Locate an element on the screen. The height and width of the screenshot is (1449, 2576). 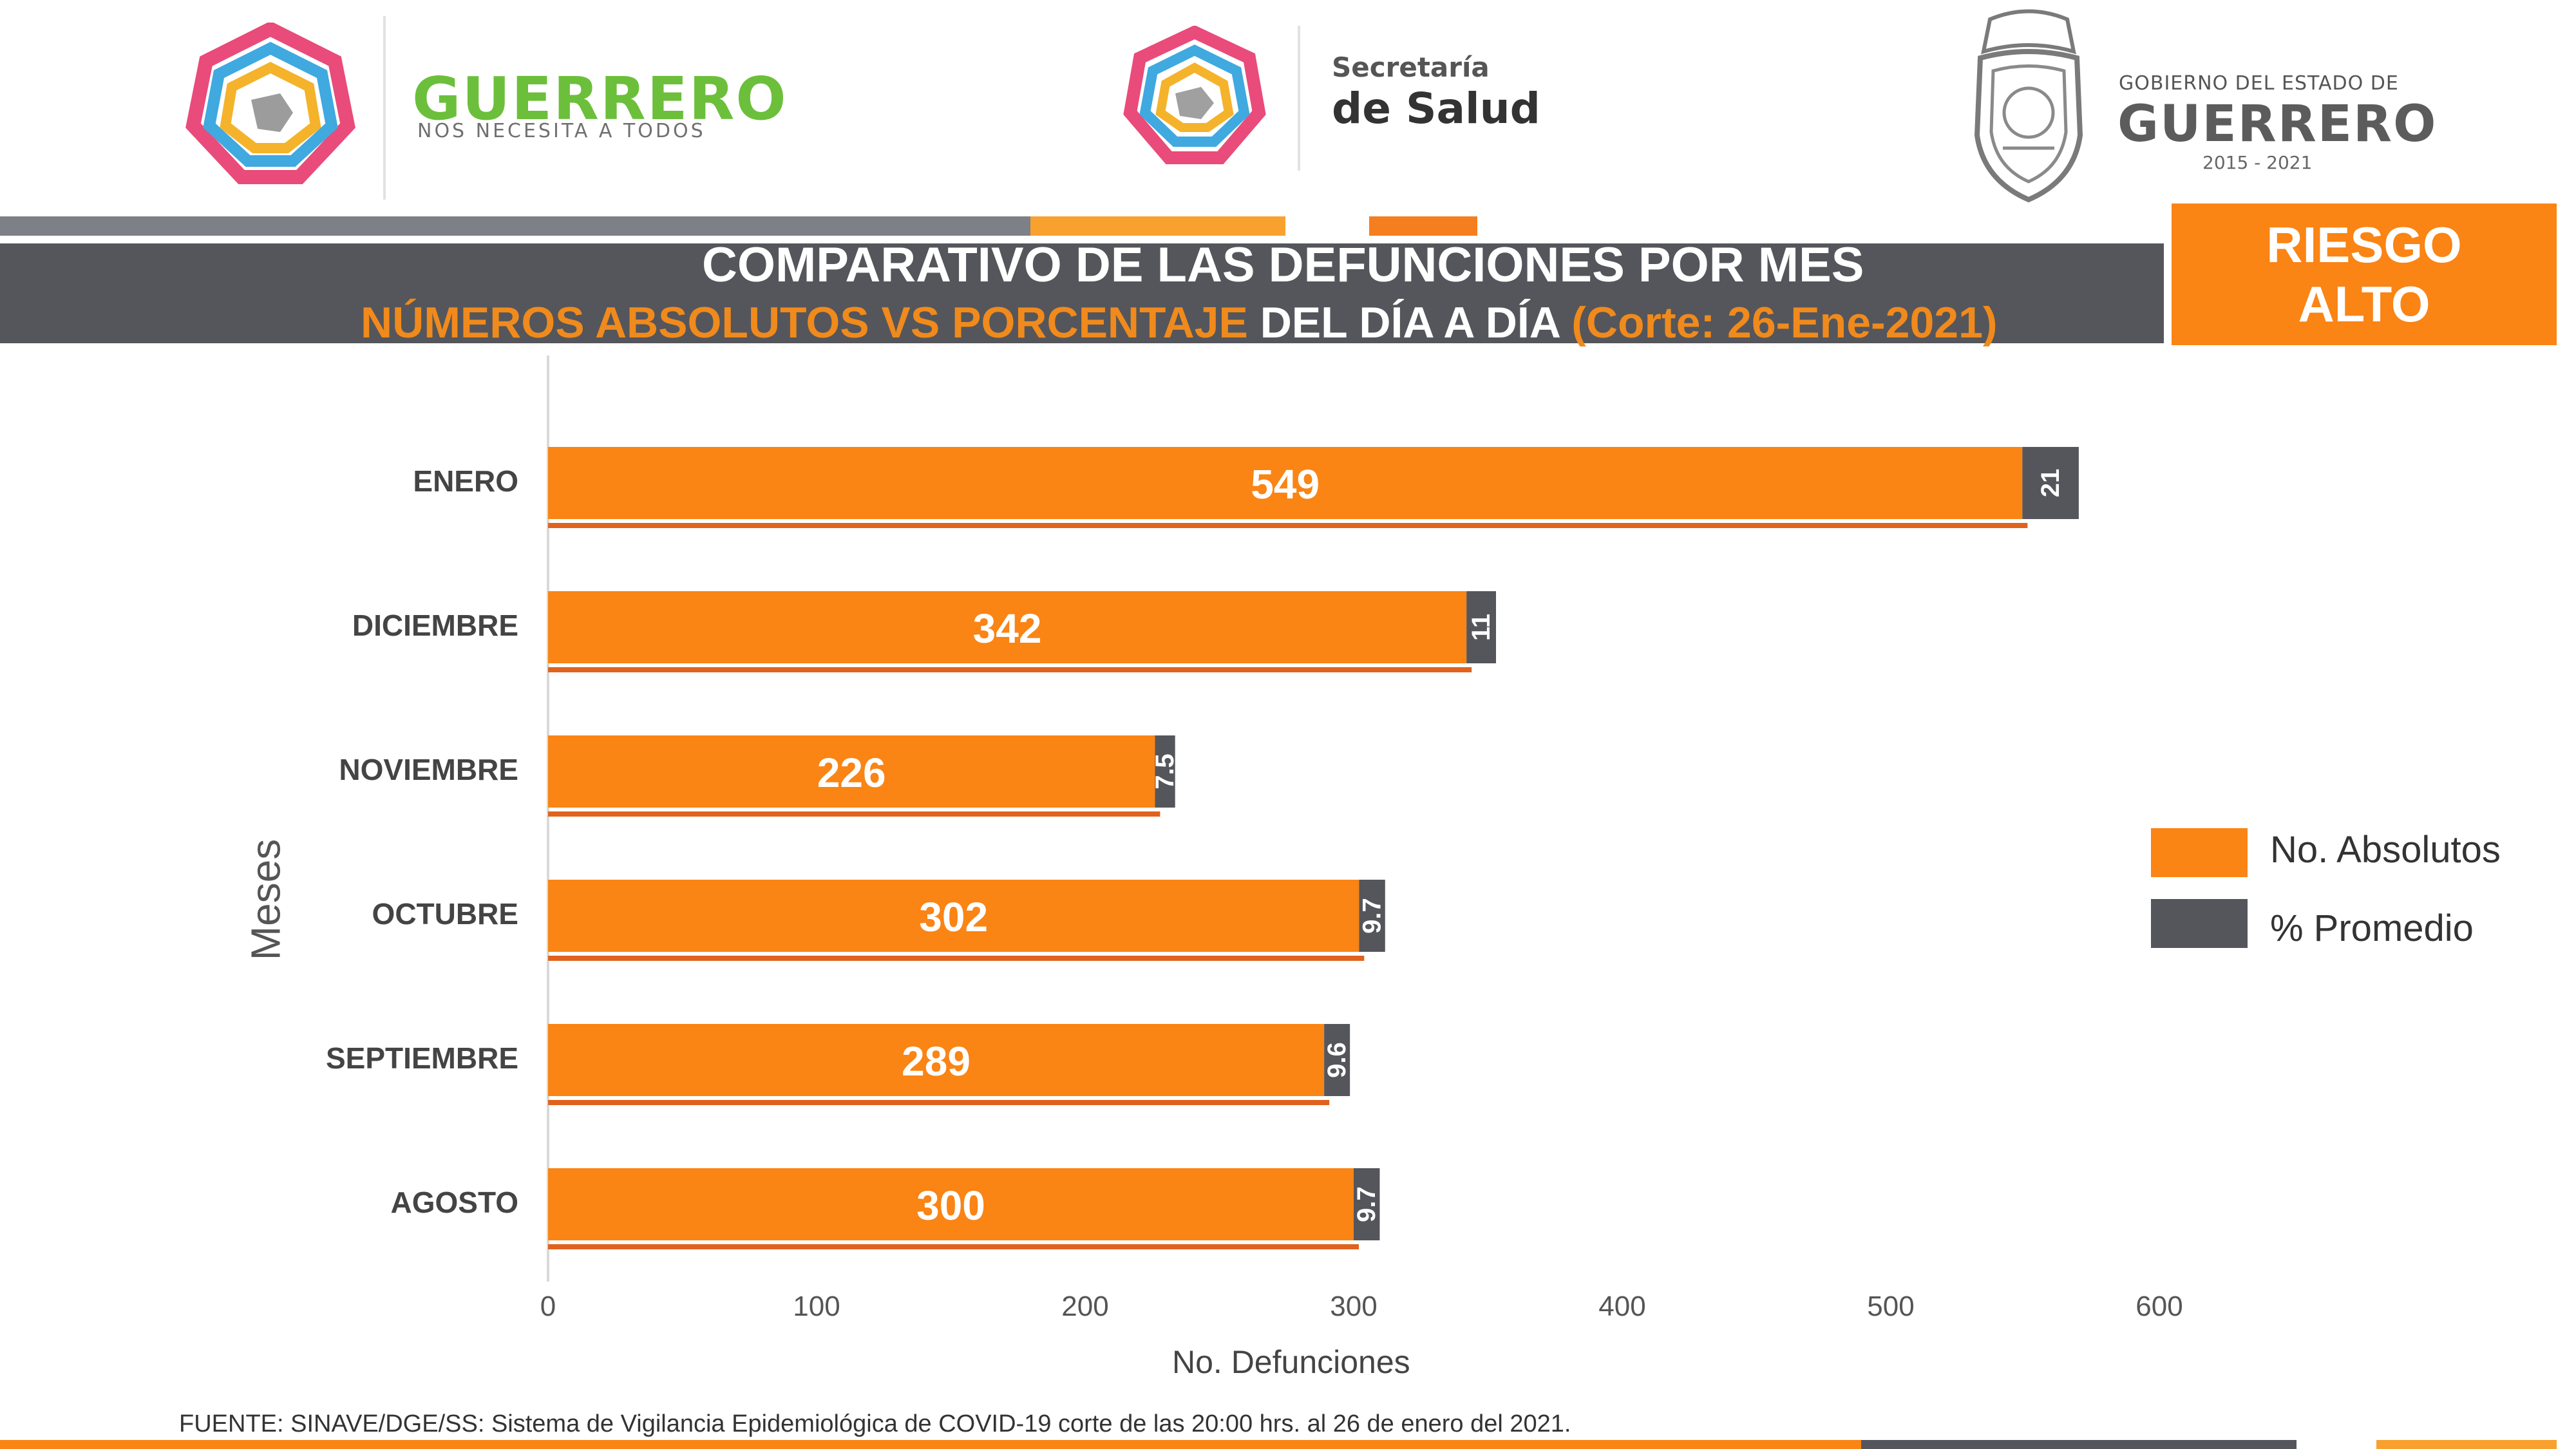
risk-badge-line1: RIESGO is located at coordinates (2364, 245).